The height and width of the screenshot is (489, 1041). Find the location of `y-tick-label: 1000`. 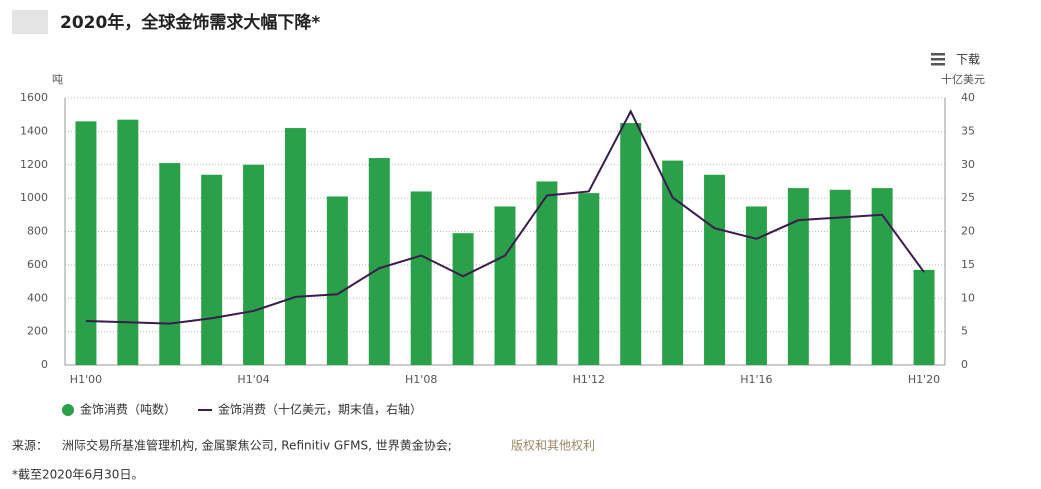

y-tick-label: 1000 is located at coordinates (34, 197).